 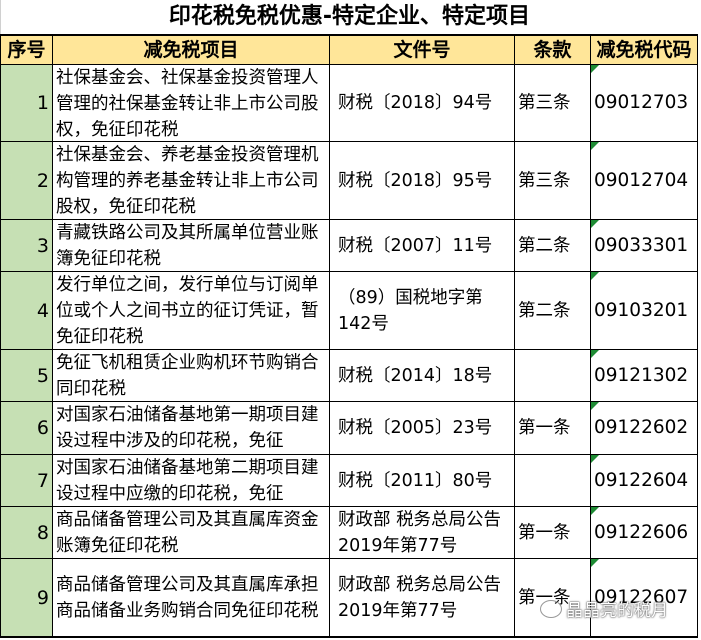 I want to click on cell-seq-text: 1, so click(x=42, y=103).